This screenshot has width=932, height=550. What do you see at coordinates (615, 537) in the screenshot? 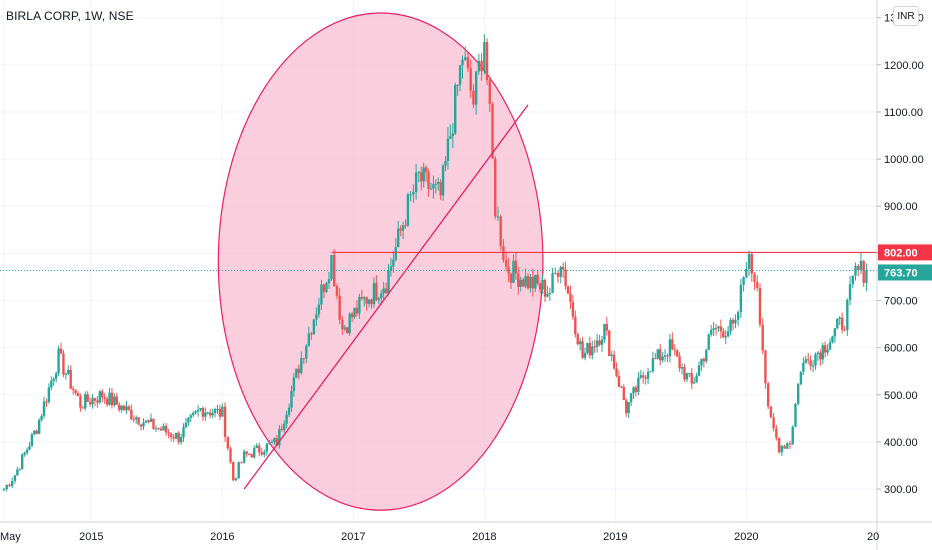
I see `x-tick-label: 2019` at bounding box center [615, 537].